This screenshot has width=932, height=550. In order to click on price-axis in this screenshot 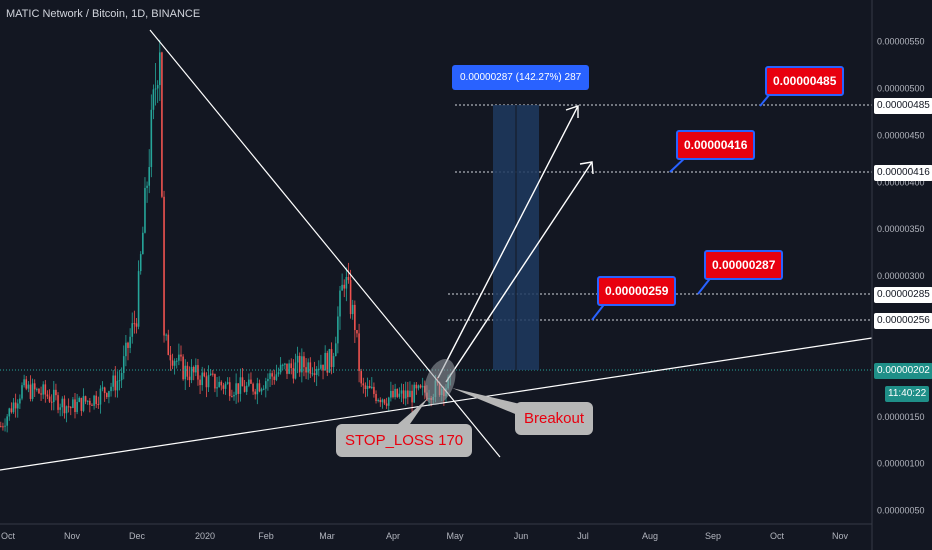, I will do `click(902, 275)`.